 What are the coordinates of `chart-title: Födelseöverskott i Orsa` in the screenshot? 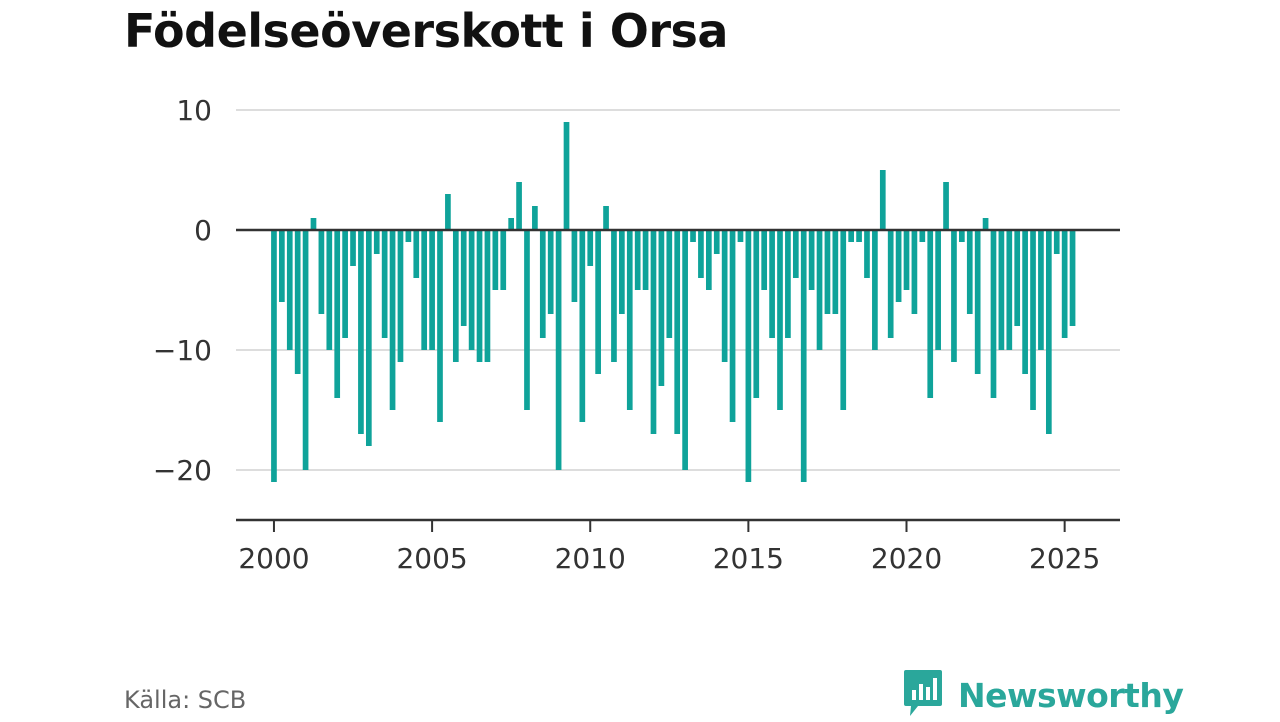 It's located at (426, 31).